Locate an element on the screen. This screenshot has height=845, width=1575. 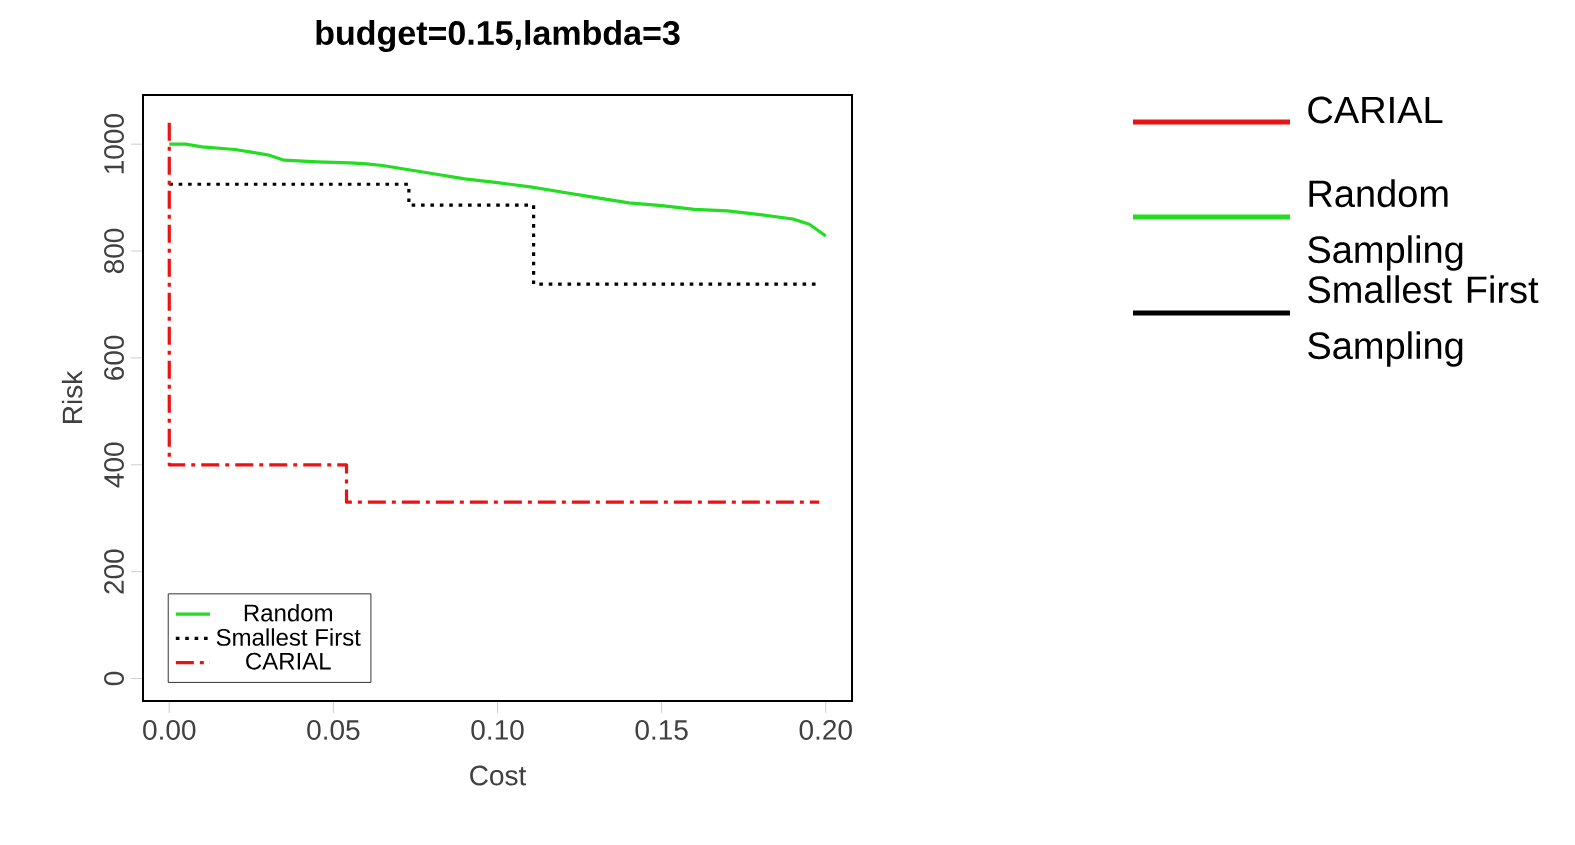
y-tick-label: 0 is located at coordinates (114, 678).